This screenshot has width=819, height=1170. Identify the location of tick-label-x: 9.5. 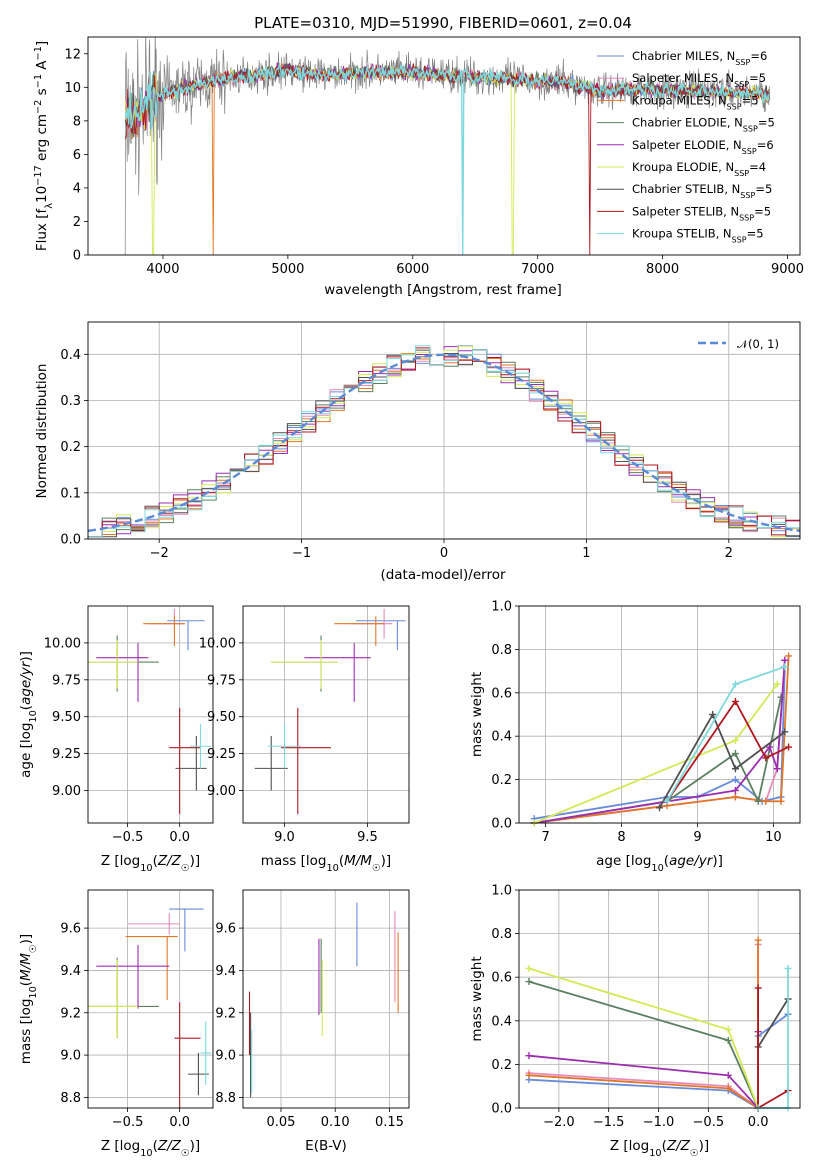
(367, 837).